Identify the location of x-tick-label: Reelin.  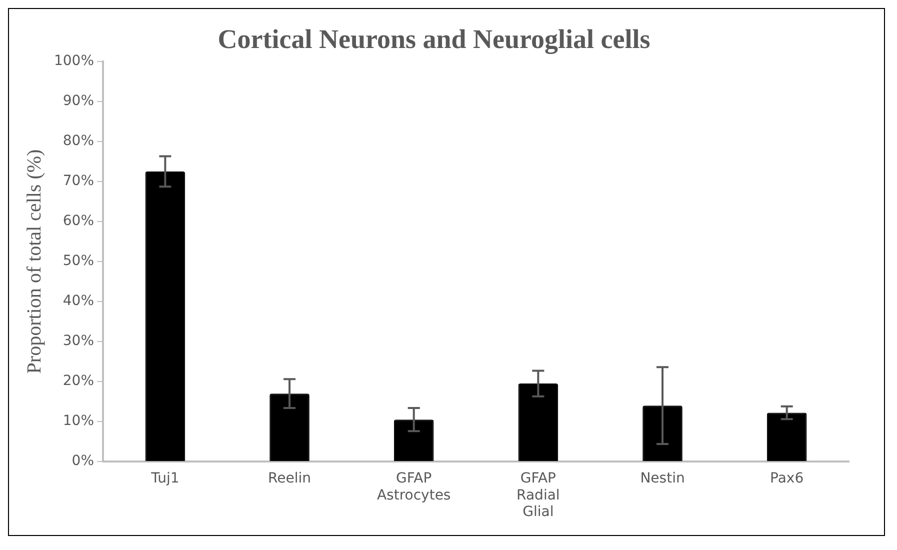
(290, 478).